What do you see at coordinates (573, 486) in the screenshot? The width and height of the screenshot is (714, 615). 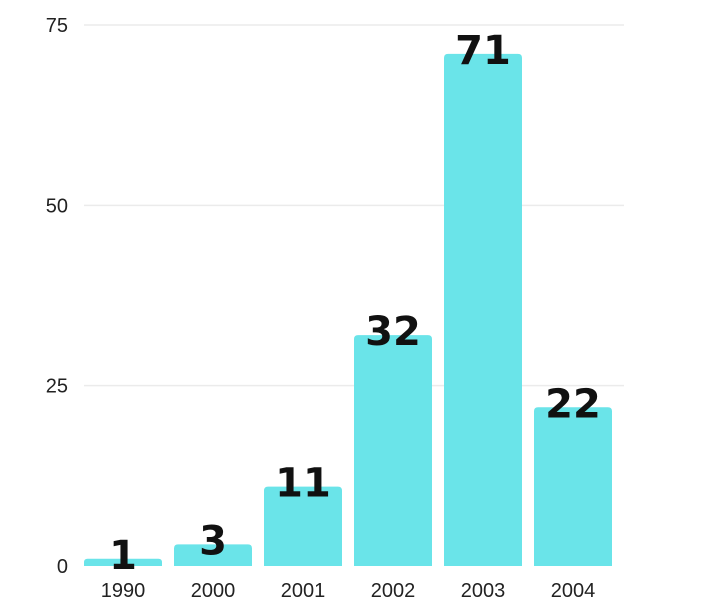 I see `bar-2004` at bounding box center [573, 486].